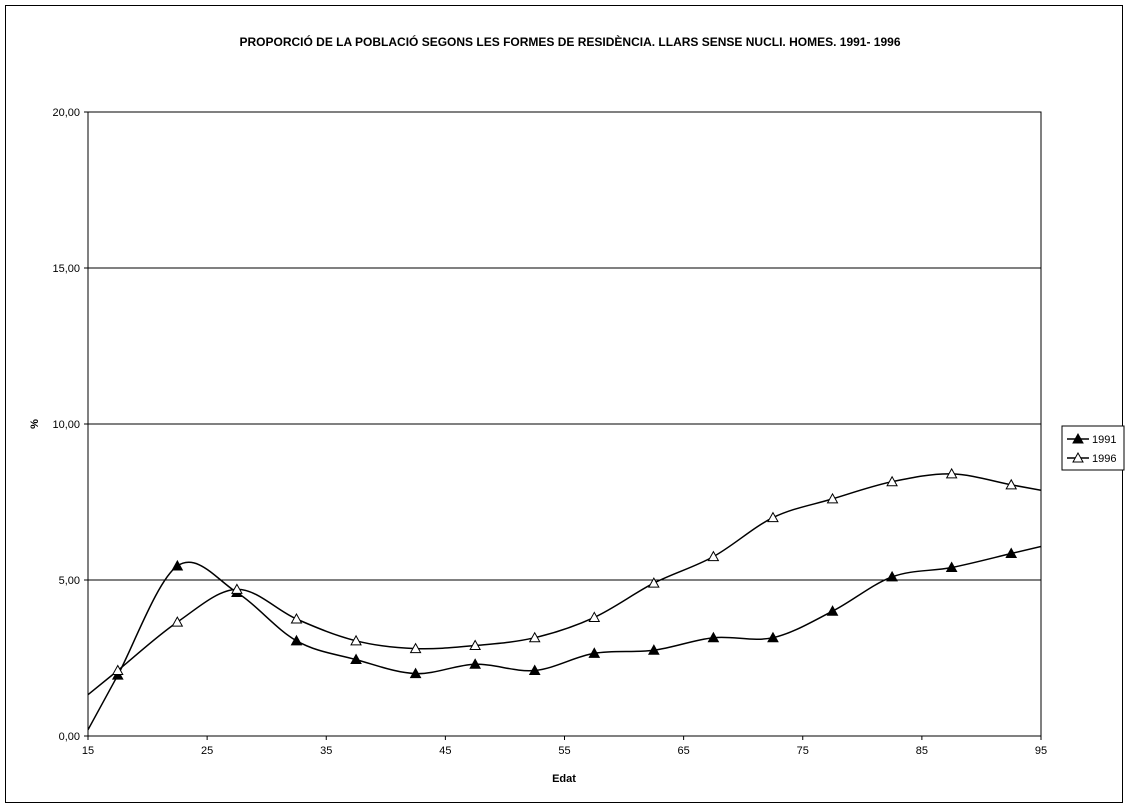 Image resolution: width=1130 pixels, height=809 pixels. I want to click on x-tick-label: 55, so click(564, 751).